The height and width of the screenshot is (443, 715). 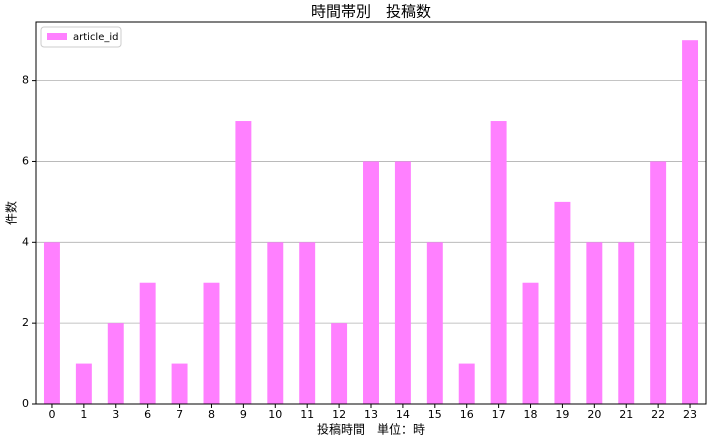 What do you see at coordinates (594, 414) in the screenshot?
I see `x-tick-label: 20` at bounding box center [594, 414].